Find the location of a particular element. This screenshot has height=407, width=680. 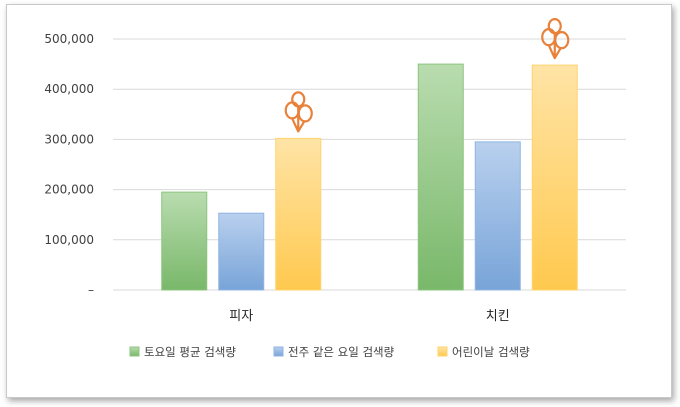

x-axis-labels: 피자 치킨 is located at coordinates (369, 316).